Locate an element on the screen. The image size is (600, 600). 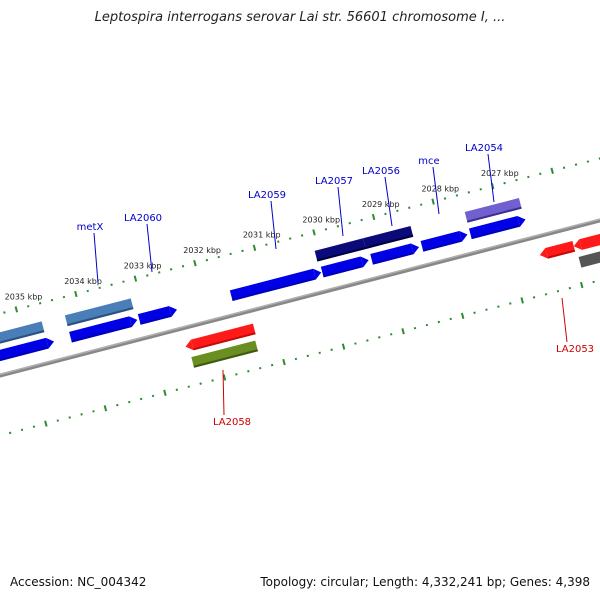
gene-label-LA2059: LA2059 is located at coordinates (267, 195).